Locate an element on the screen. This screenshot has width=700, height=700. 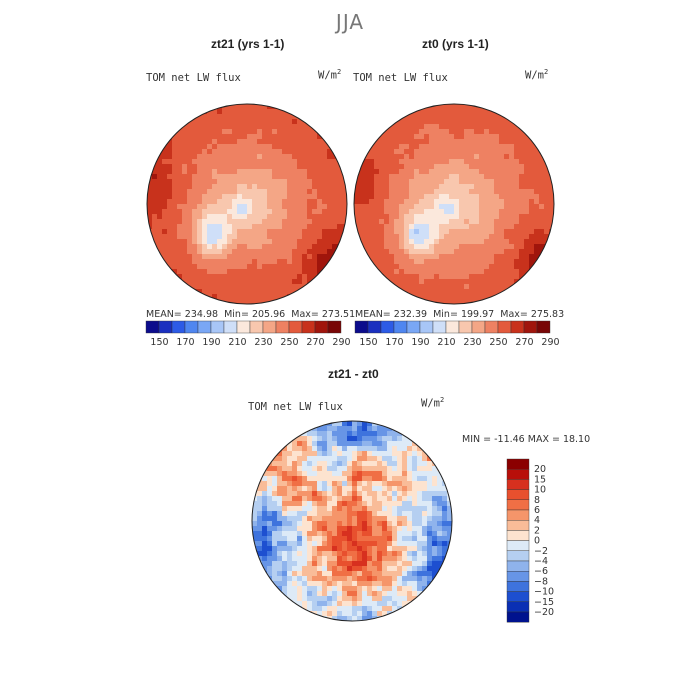
colorbar-tick-label: −8 is located at coordinates (541, 581).